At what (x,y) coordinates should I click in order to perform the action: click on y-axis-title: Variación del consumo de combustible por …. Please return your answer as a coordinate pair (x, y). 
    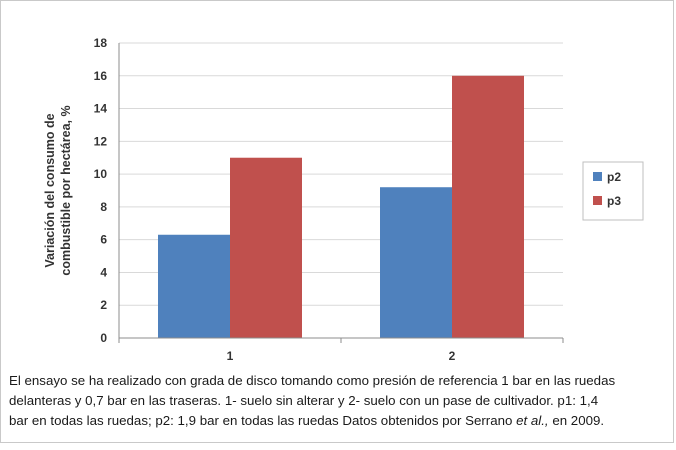
    Looking at the image, I should click on (58, 190).